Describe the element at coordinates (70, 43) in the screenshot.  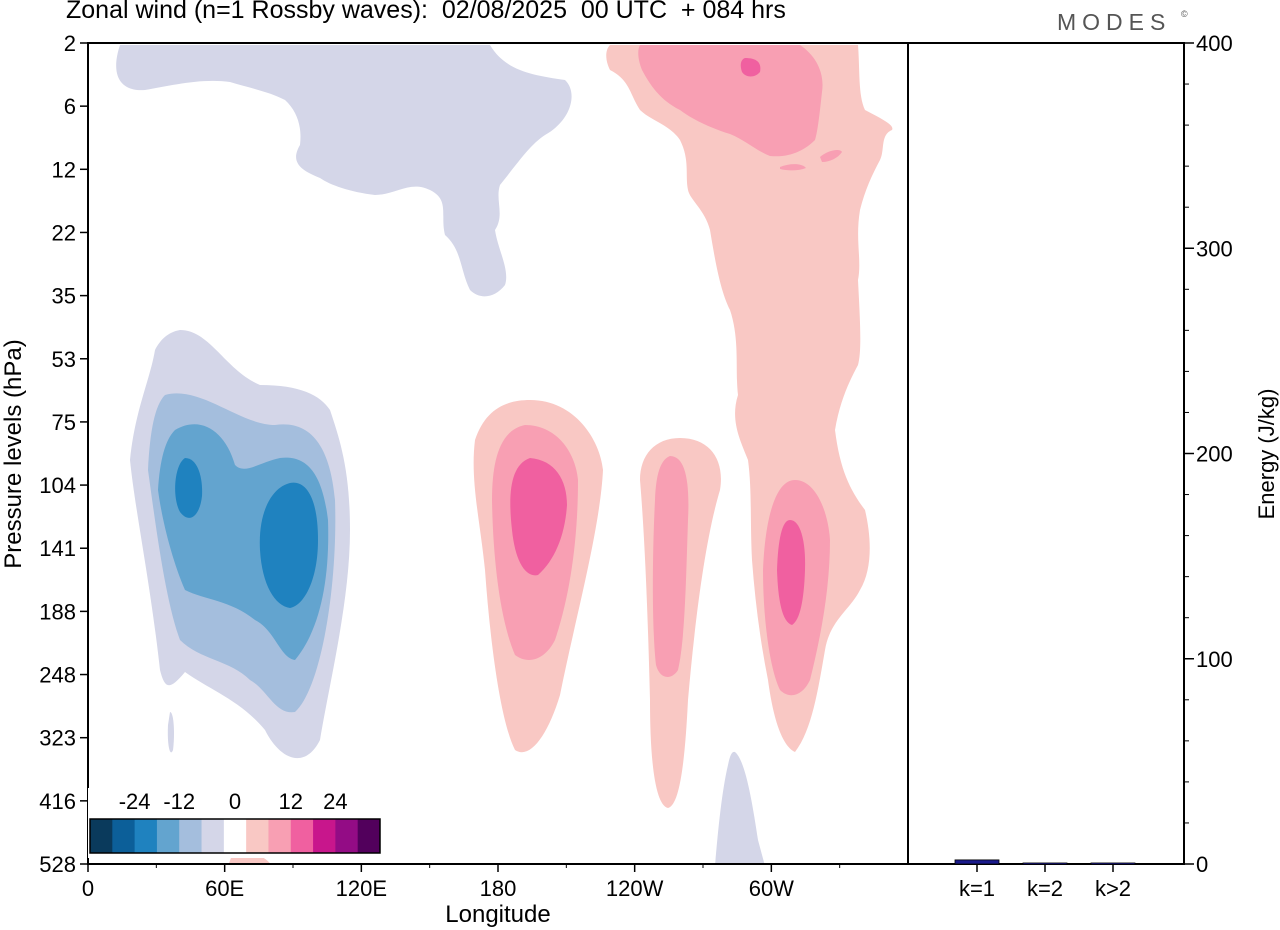
I see `y-tick-label: 2` at that location.